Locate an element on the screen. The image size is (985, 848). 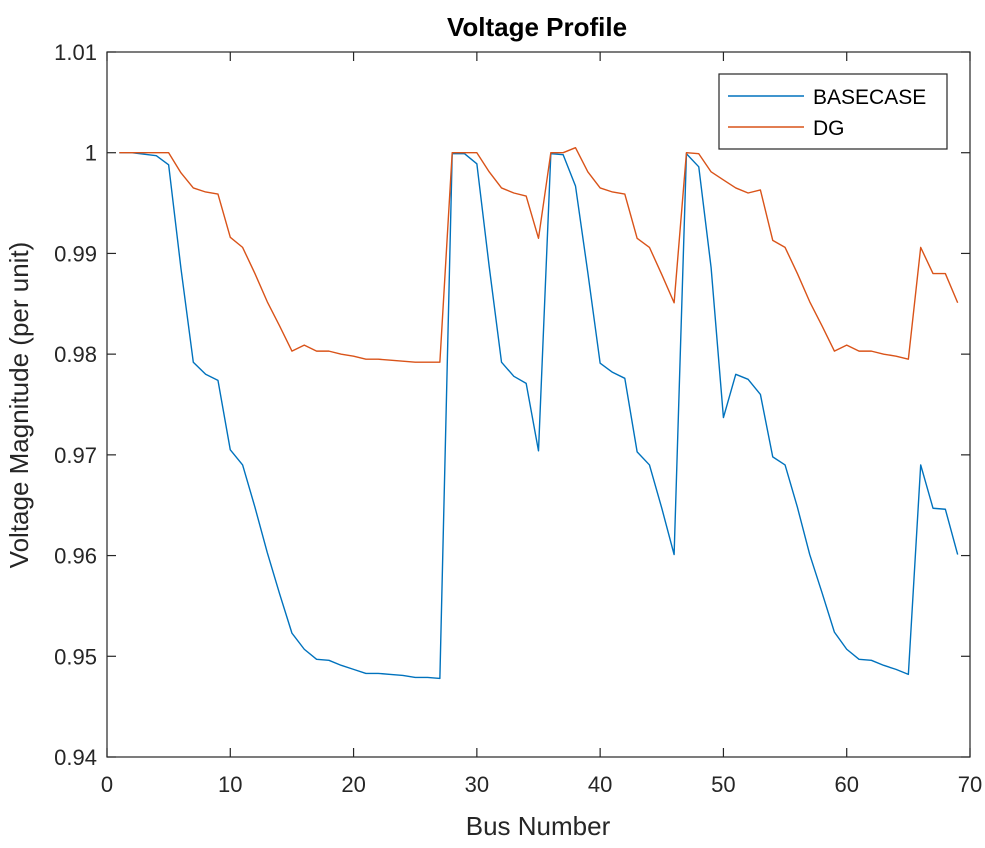
x-tick-label: 70 is located at coordinates (970, 784).